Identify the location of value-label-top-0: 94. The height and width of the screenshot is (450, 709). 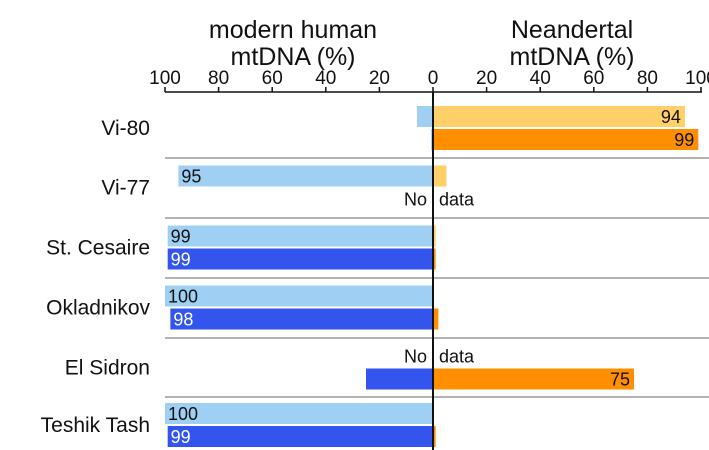
(671, 117).